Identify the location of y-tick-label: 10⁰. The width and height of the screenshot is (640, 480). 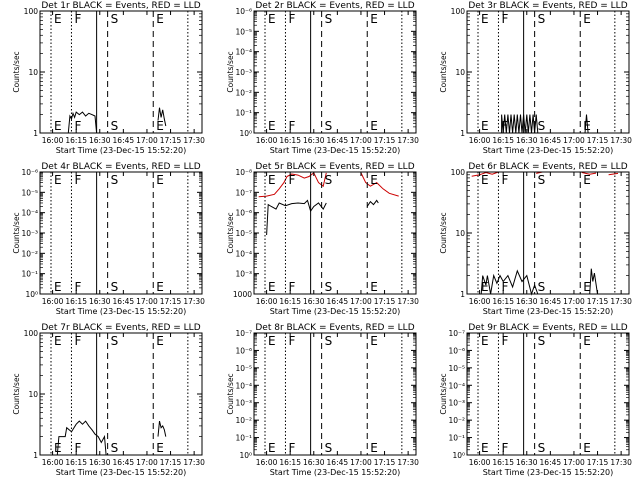
(31, 294).